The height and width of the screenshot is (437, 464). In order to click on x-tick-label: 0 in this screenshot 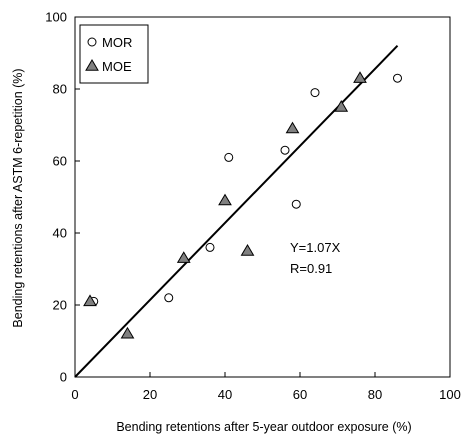, I will do `click(74, 394)`.